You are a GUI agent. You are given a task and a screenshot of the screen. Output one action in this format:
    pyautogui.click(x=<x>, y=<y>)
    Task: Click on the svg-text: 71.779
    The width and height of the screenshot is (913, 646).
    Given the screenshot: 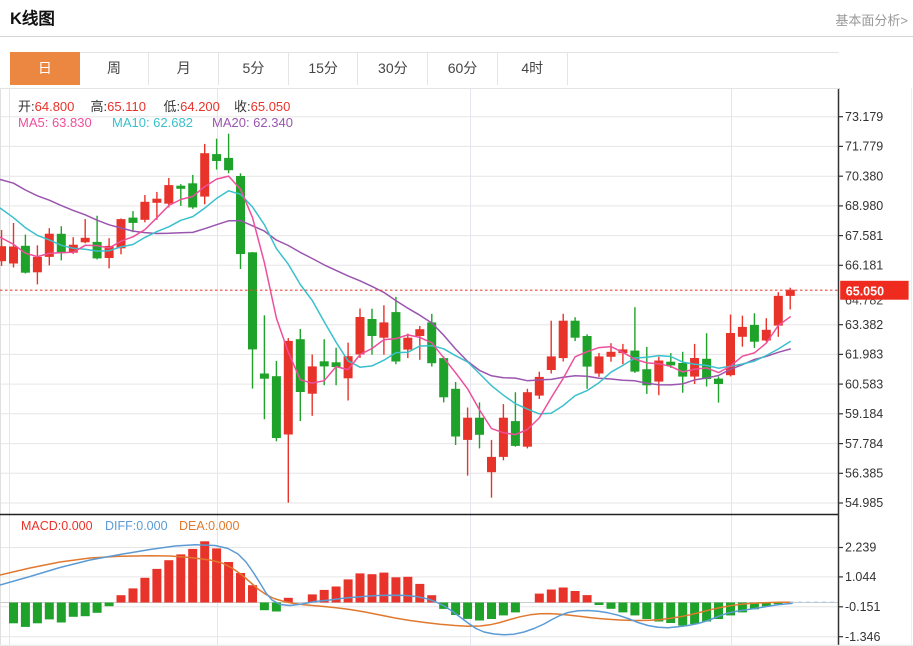 What is the action you would take?
    pyautogui.click(x=864, y=147)
    